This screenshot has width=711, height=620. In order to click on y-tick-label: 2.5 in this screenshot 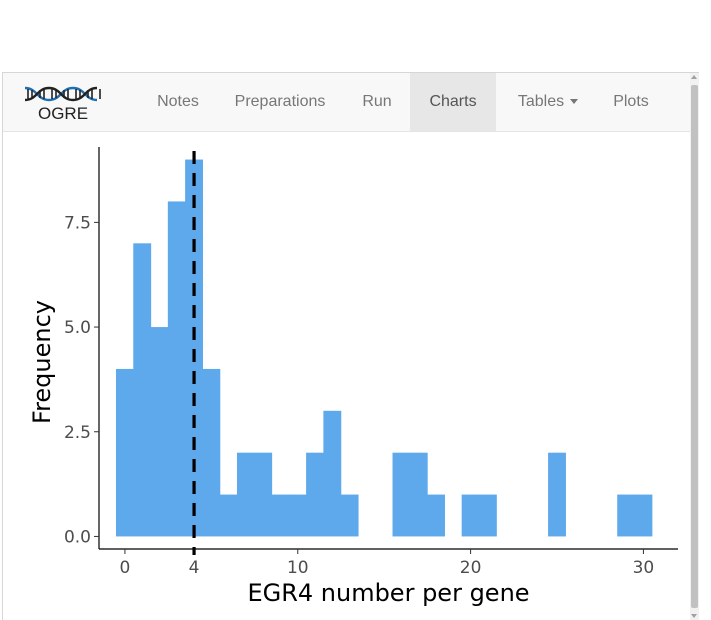, I will do `click(77, 433)`.